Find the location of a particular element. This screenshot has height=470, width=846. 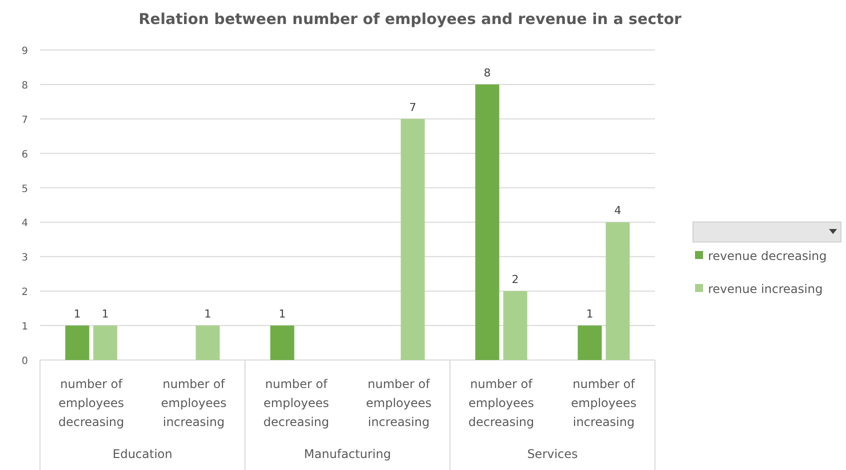

y-tick-label: 1 is located at coordinates (25, 327).